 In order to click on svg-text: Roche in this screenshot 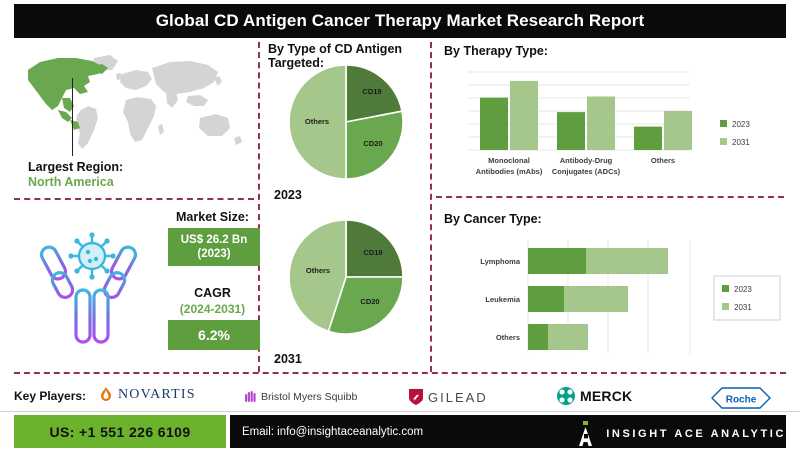, I will do `click(741, 400)`.